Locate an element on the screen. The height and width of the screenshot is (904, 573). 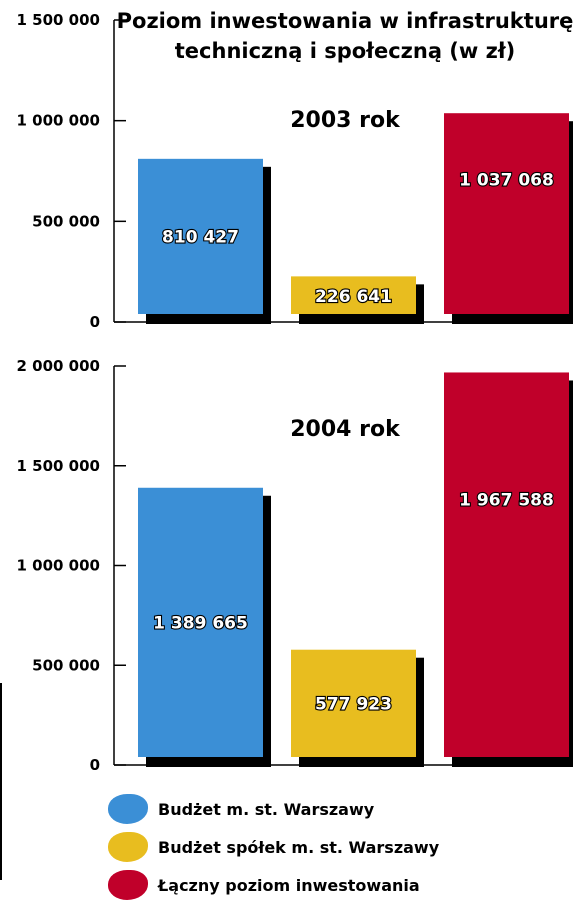
bar-value-label: 577 923 is located at coordinates (353, 704).